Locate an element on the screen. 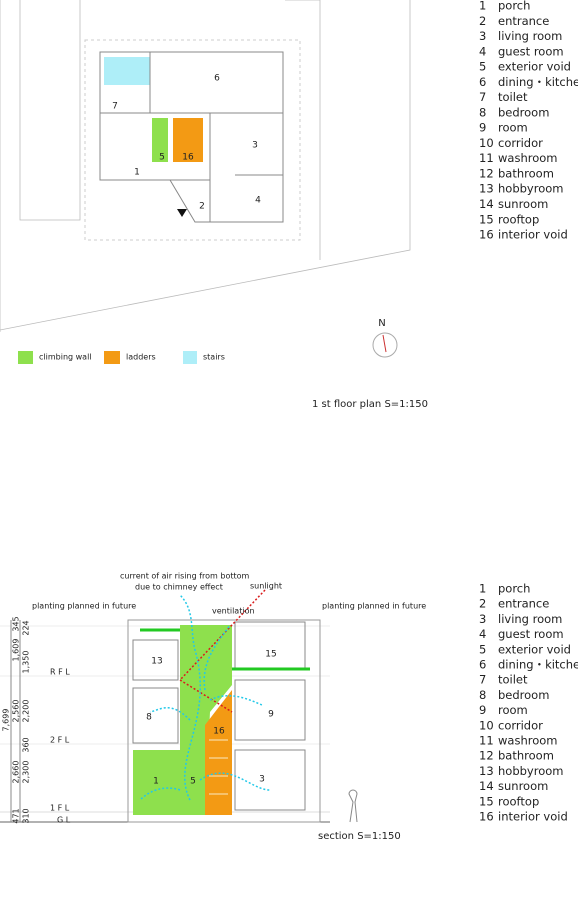 This screenshot has height=900, width=578. legend-number: 2 is located at coordinates (482, 21).